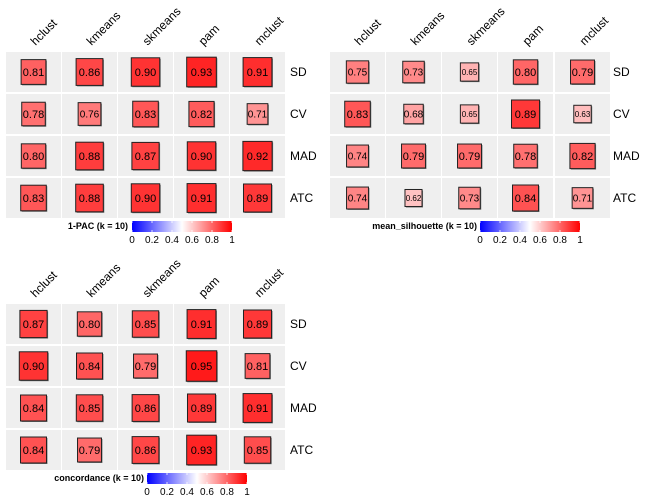 The height and width of the screenshot is (504, 648). Describe the element at coordinates (414, 198) in the screenshot. I see `cell-label: 0.62` at that location.